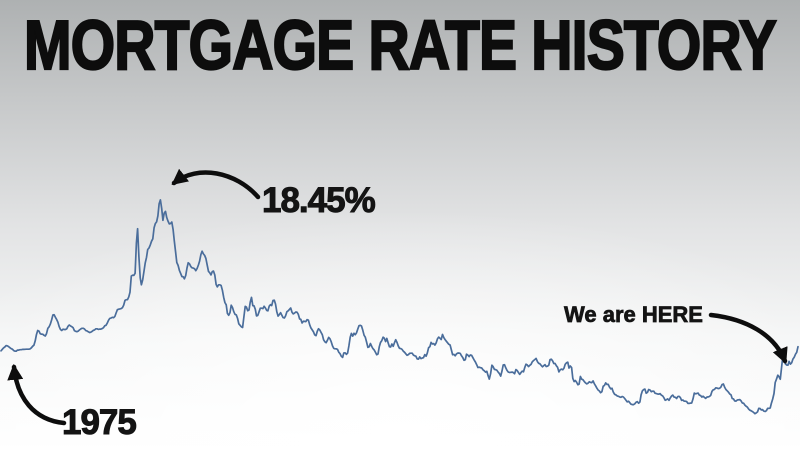 The height and width of the screenshot is (450, 800). I want to click on peak-value-label: 18.45%, so click(319, 200).